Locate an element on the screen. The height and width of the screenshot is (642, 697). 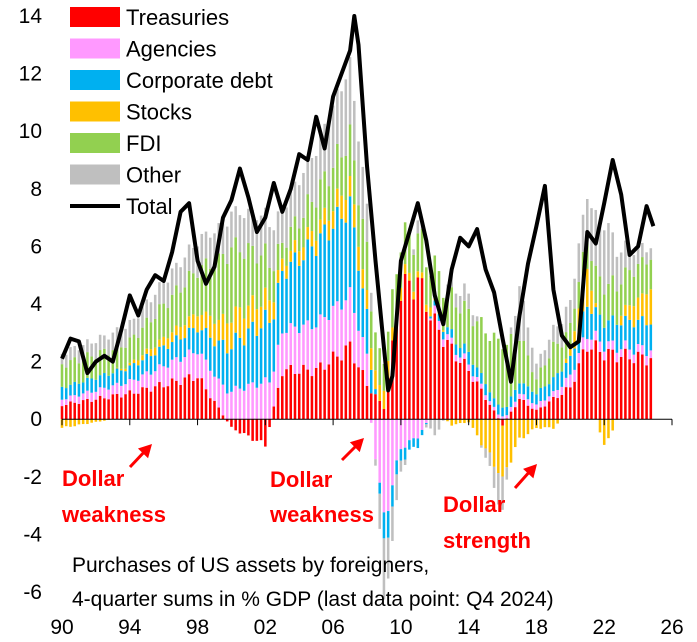
x-tick-label: 10 is located at coordinates (400, 627).